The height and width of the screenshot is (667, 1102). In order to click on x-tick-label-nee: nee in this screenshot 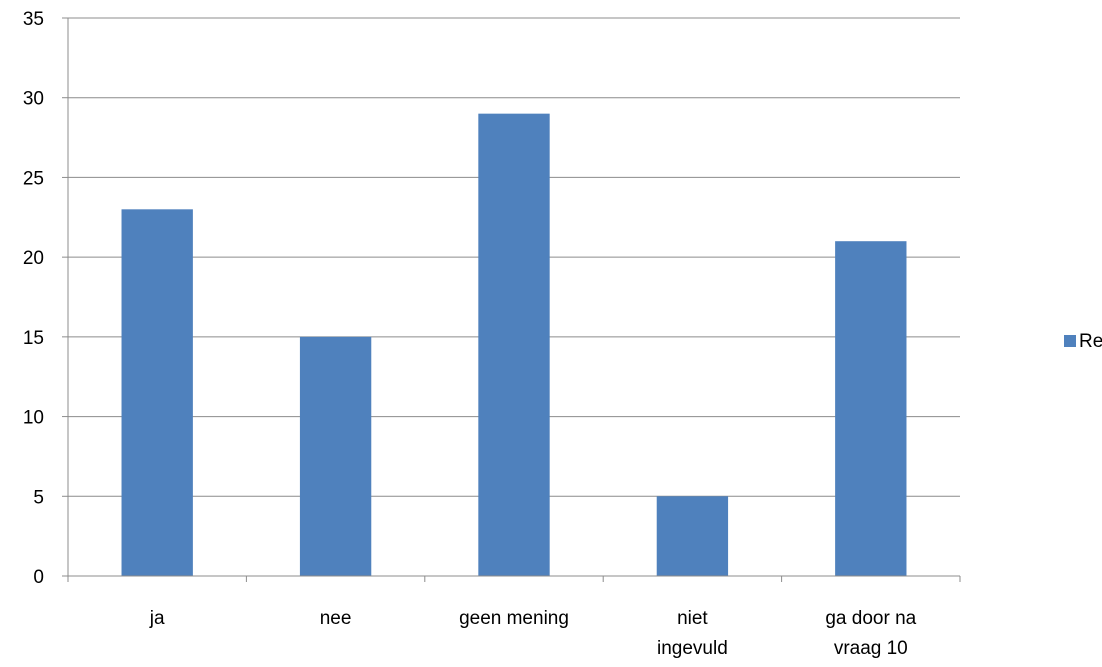, I will do `click(336, 618)`.